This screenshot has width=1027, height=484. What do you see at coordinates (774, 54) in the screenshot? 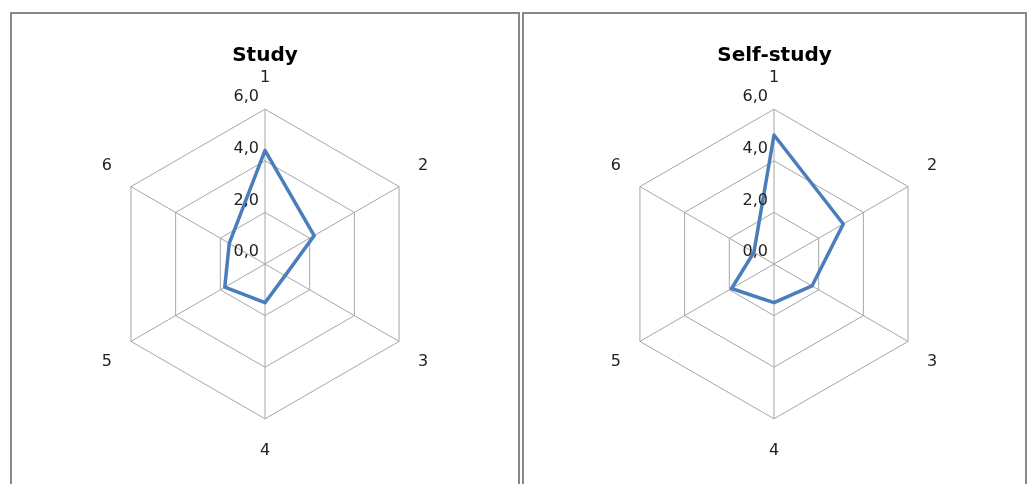
I see `chart-title: Self-study` at bounding box center [774, 54].